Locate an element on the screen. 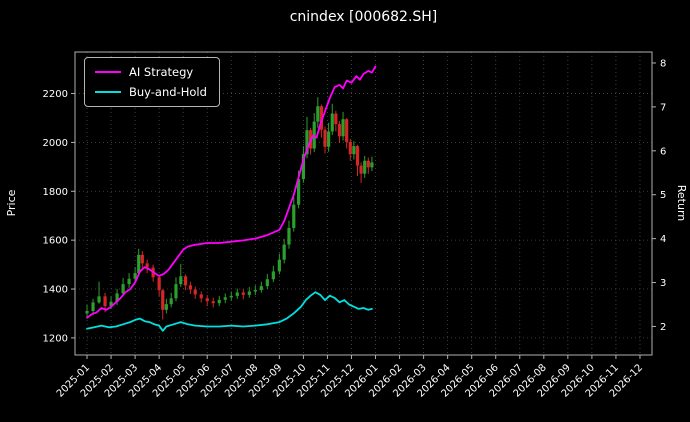 This screenshot has width=690, height=422. y-axis-label-return: Return is located at coordinates (681, 203).